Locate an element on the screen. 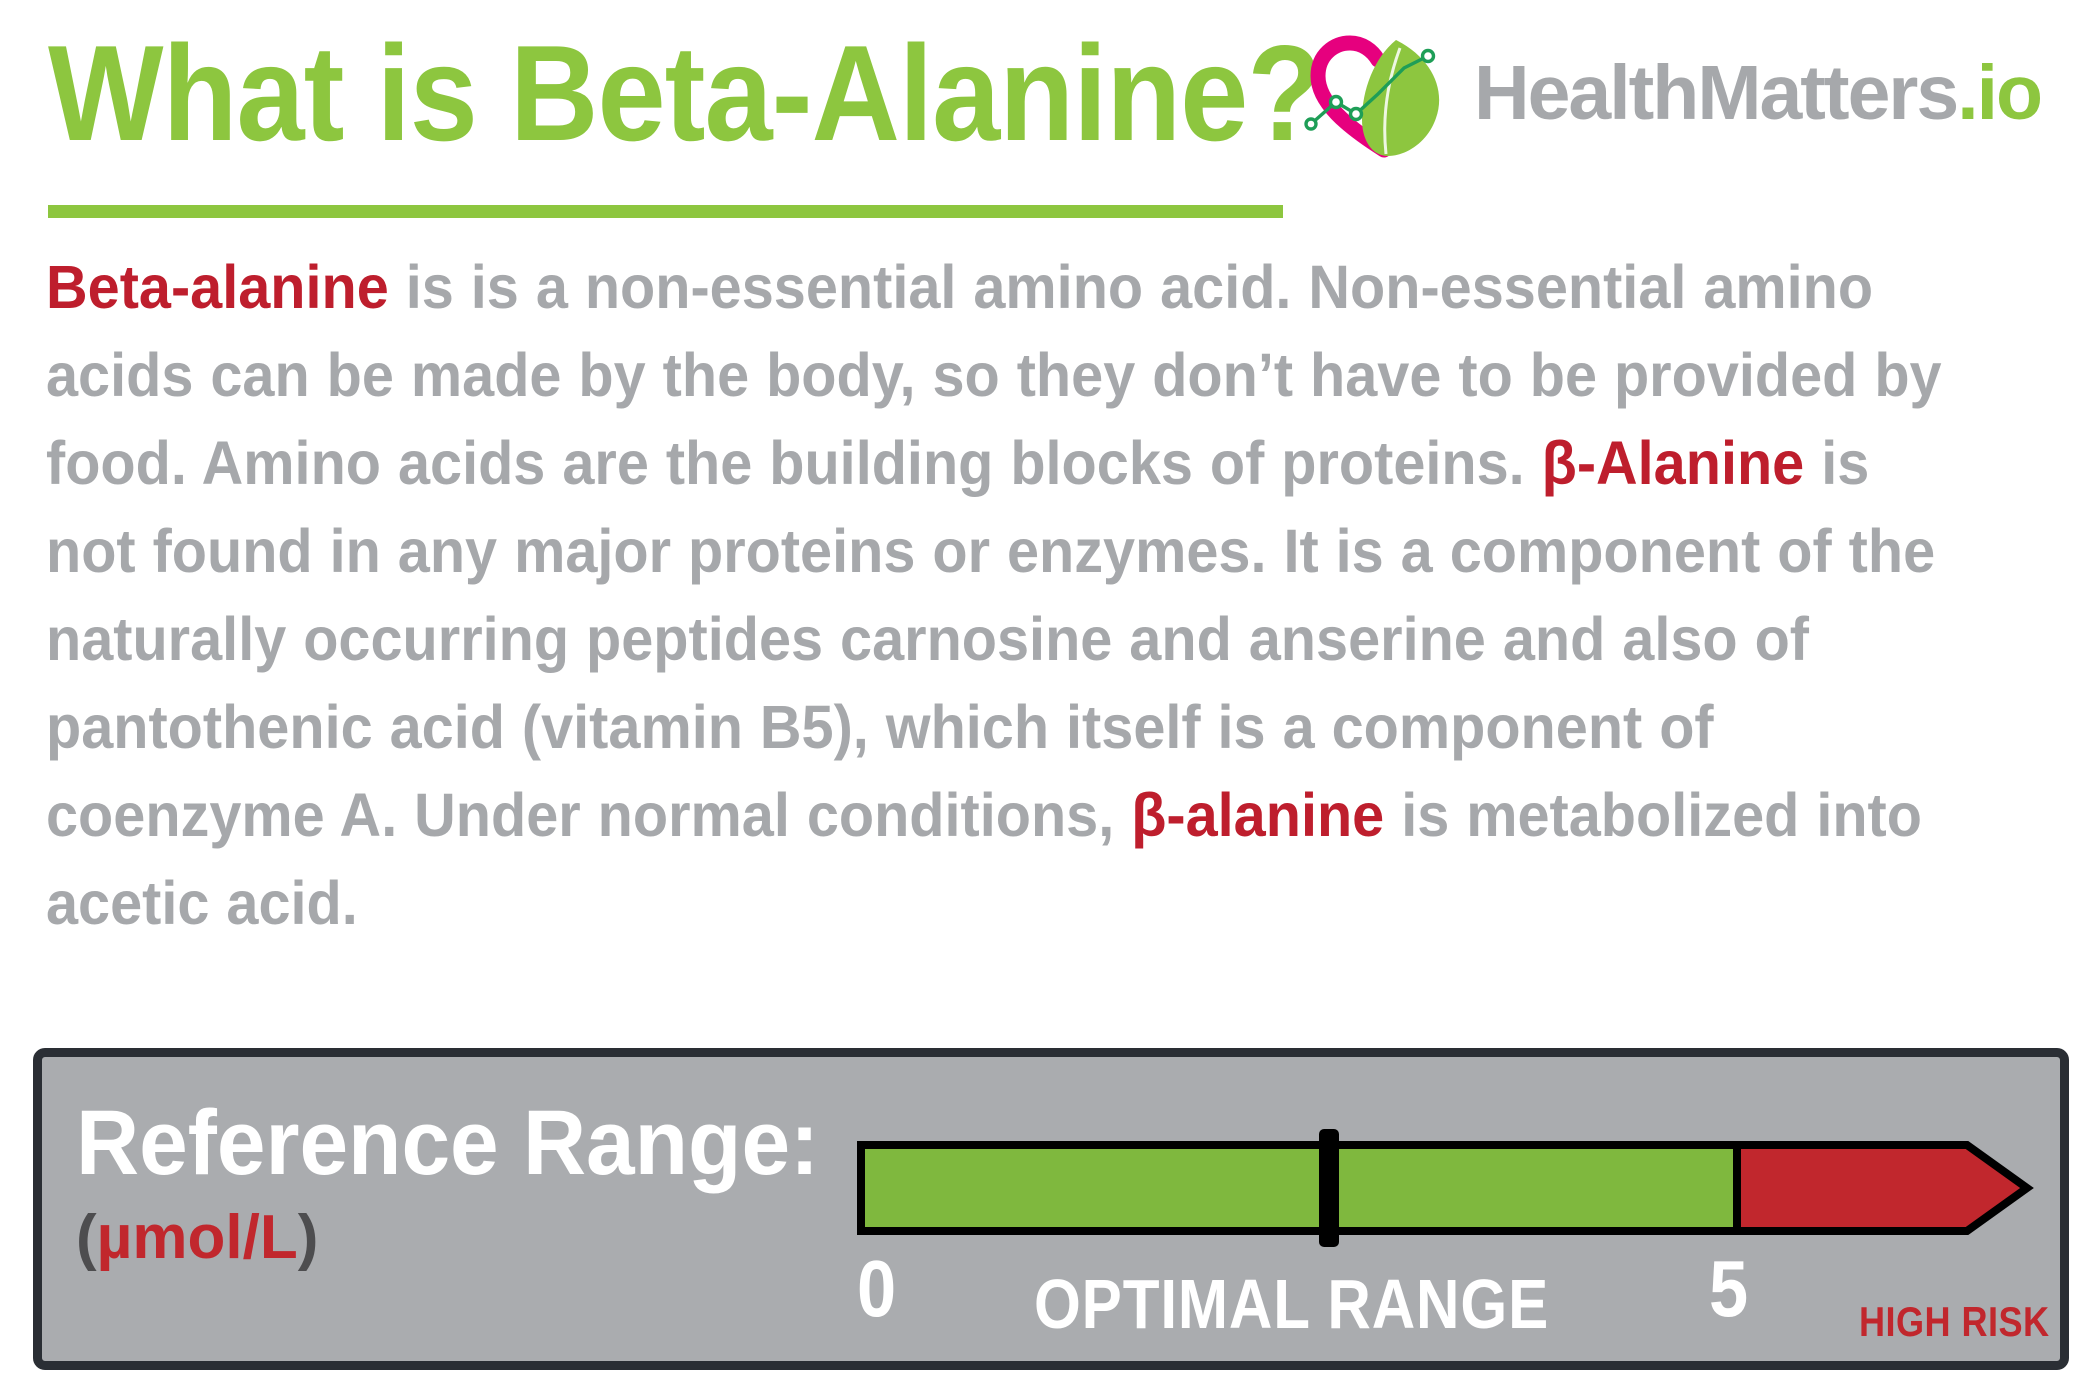 This screenshot has width=2100, height=1397. reference-range-title: Reference Range: is located at coordinates (448, 1143).